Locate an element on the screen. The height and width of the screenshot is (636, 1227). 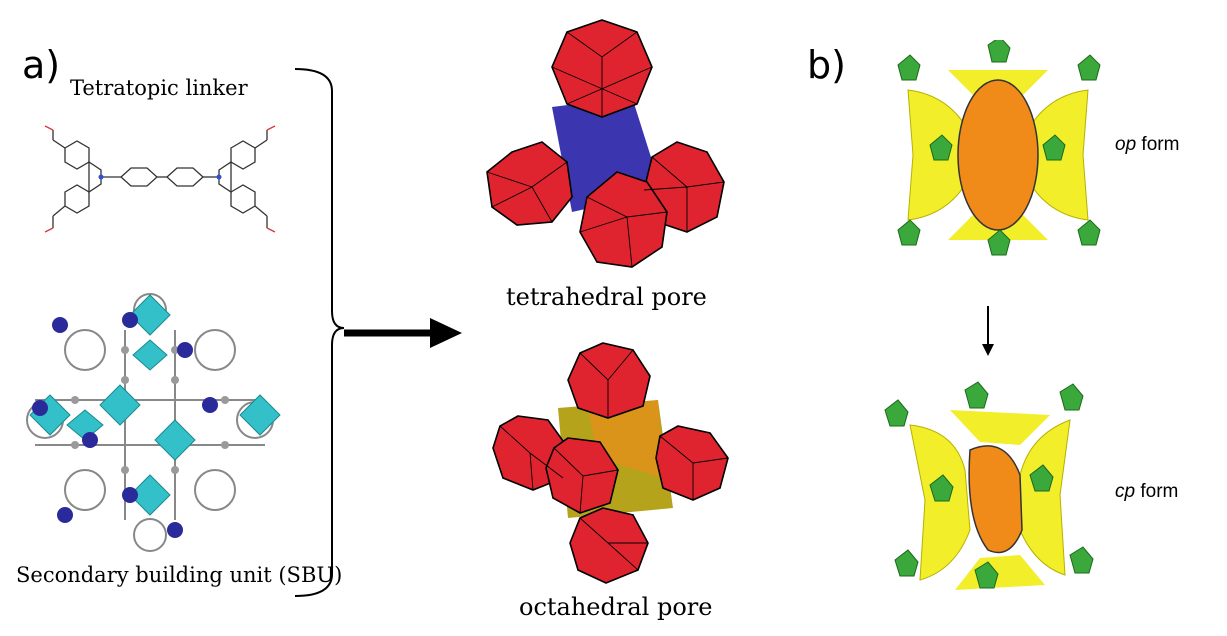
arrow-right-icon is located at coordinates (404, 333).